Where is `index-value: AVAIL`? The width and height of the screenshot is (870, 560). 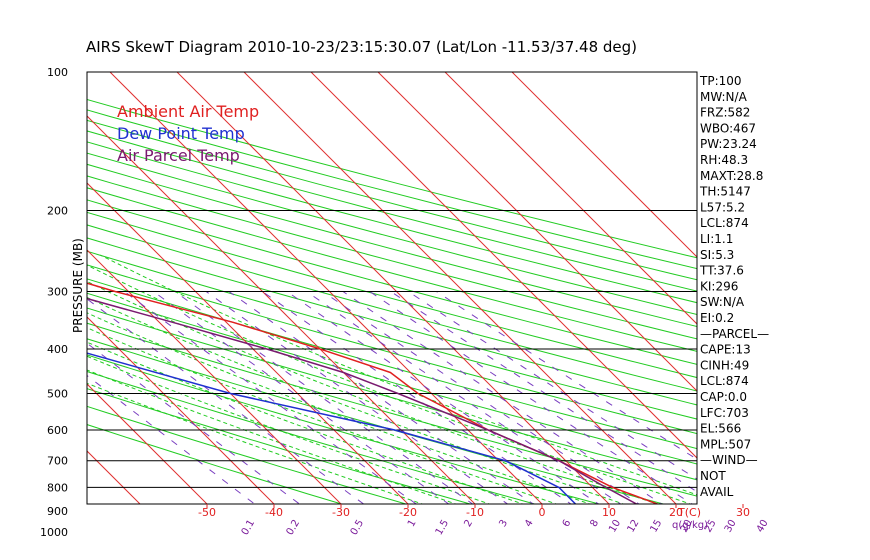
index-value: AVAIL is located at coordinates (717, 492).